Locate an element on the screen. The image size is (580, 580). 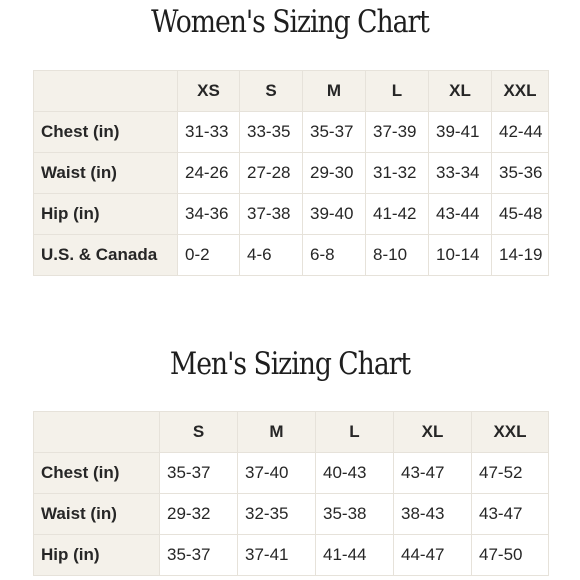
measurement-cell: 0-2 is located at coordinates (208, 255).